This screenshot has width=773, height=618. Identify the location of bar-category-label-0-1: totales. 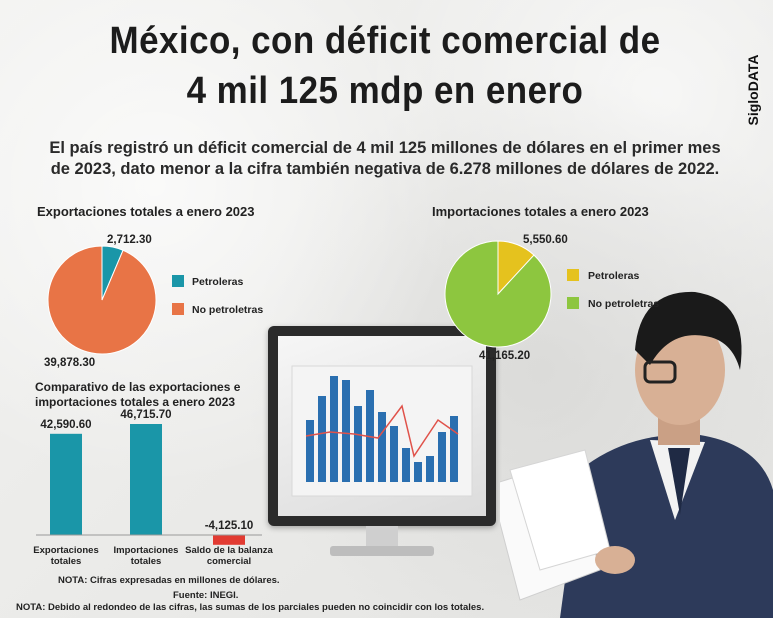
(66, 561).